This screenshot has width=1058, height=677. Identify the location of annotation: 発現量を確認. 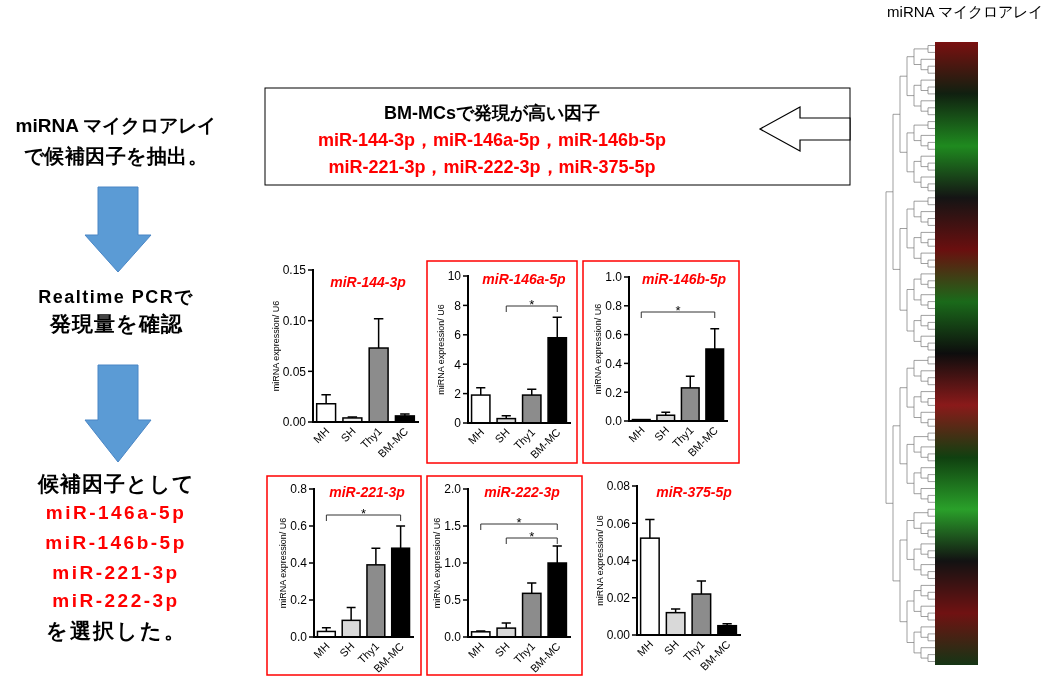
(116, 323).